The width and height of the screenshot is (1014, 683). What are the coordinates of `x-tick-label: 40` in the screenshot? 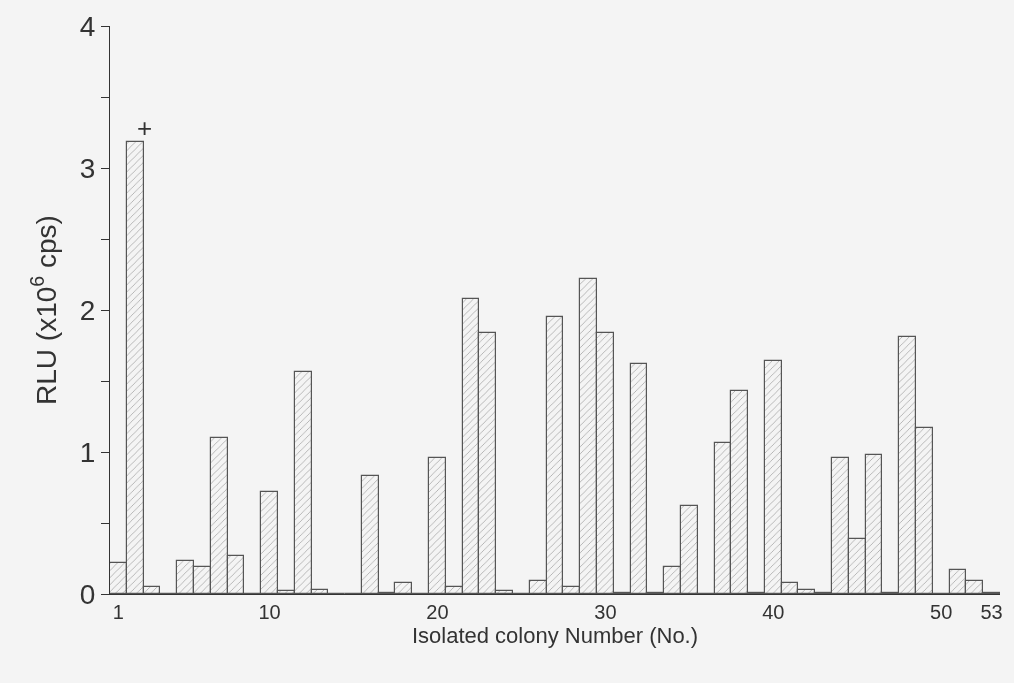 It's located at (773, 612).